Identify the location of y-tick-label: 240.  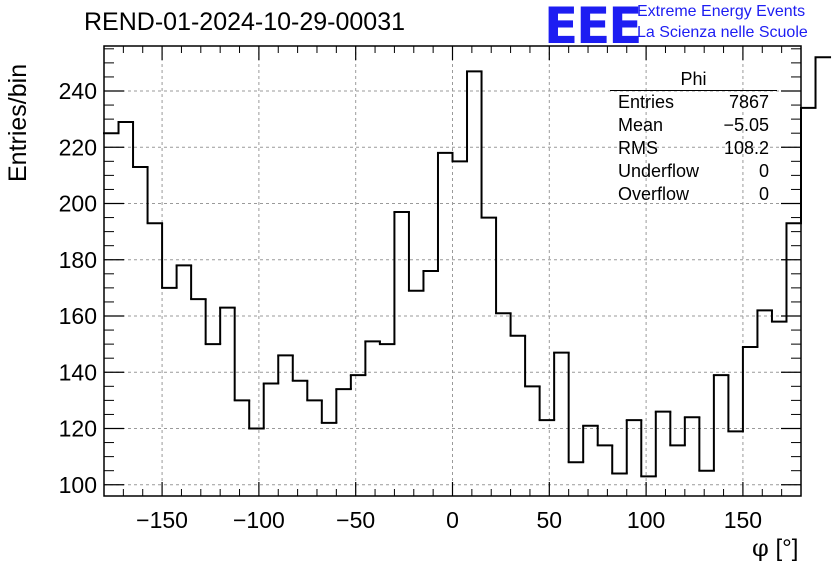
(78, 91).